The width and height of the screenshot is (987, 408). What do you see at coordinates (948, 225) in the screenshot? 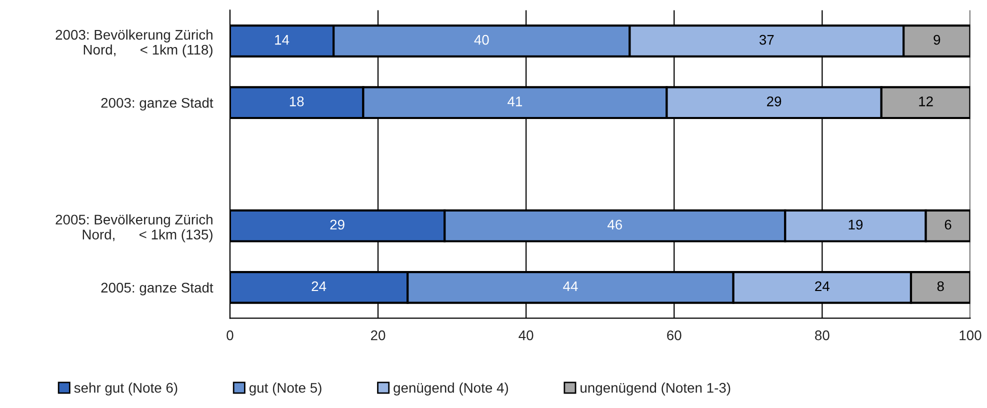
I see `data-label: 6` at bounding box center [948, 225].